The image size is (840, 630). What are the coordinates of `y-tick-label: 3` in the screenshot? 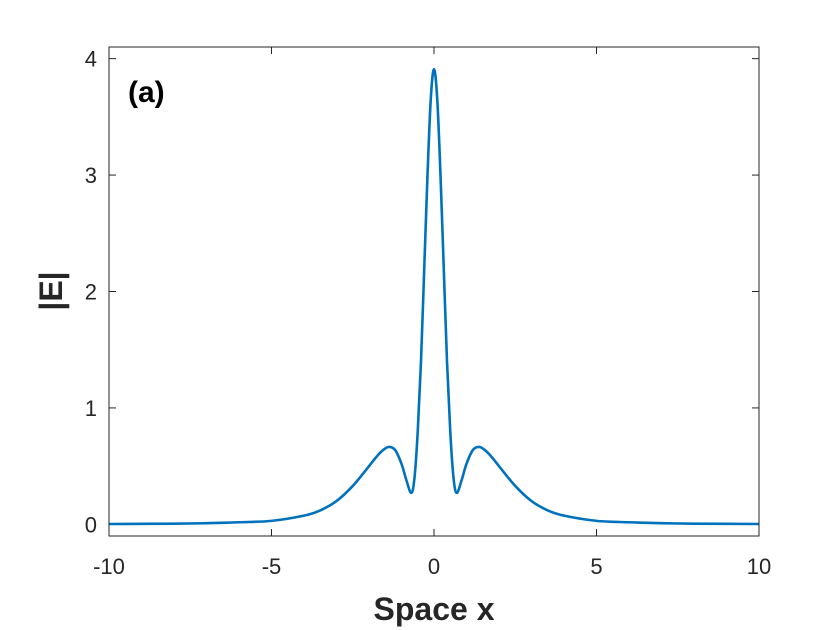 It's located at (91, 175).